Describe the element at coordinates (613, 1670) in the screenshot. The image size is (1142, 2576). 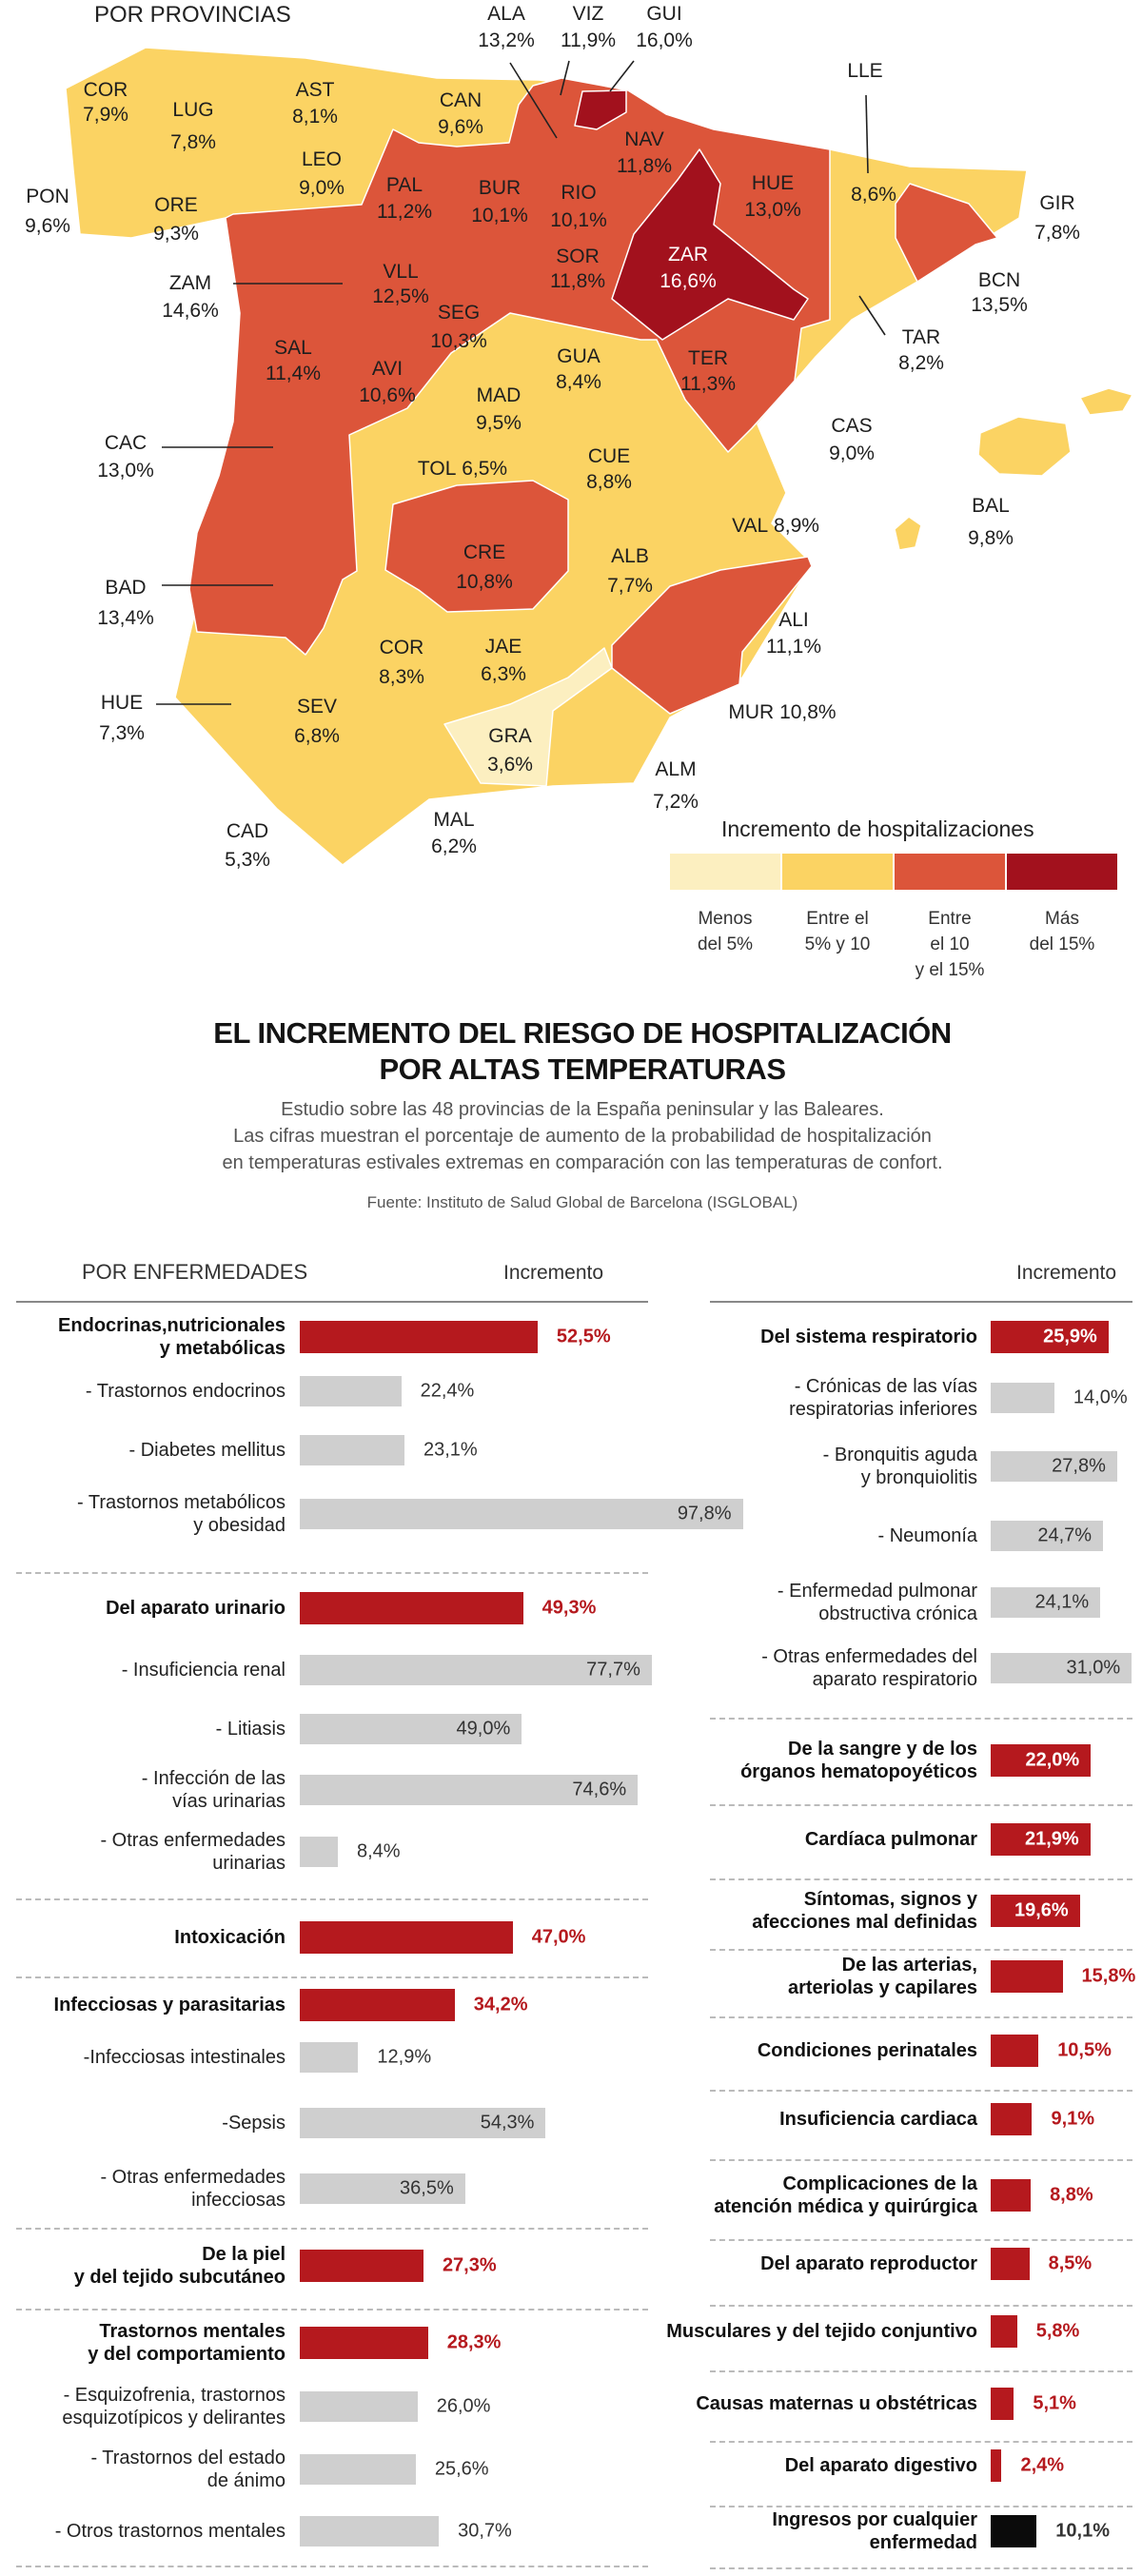
I see `bar-value: 77,7%` at that location.